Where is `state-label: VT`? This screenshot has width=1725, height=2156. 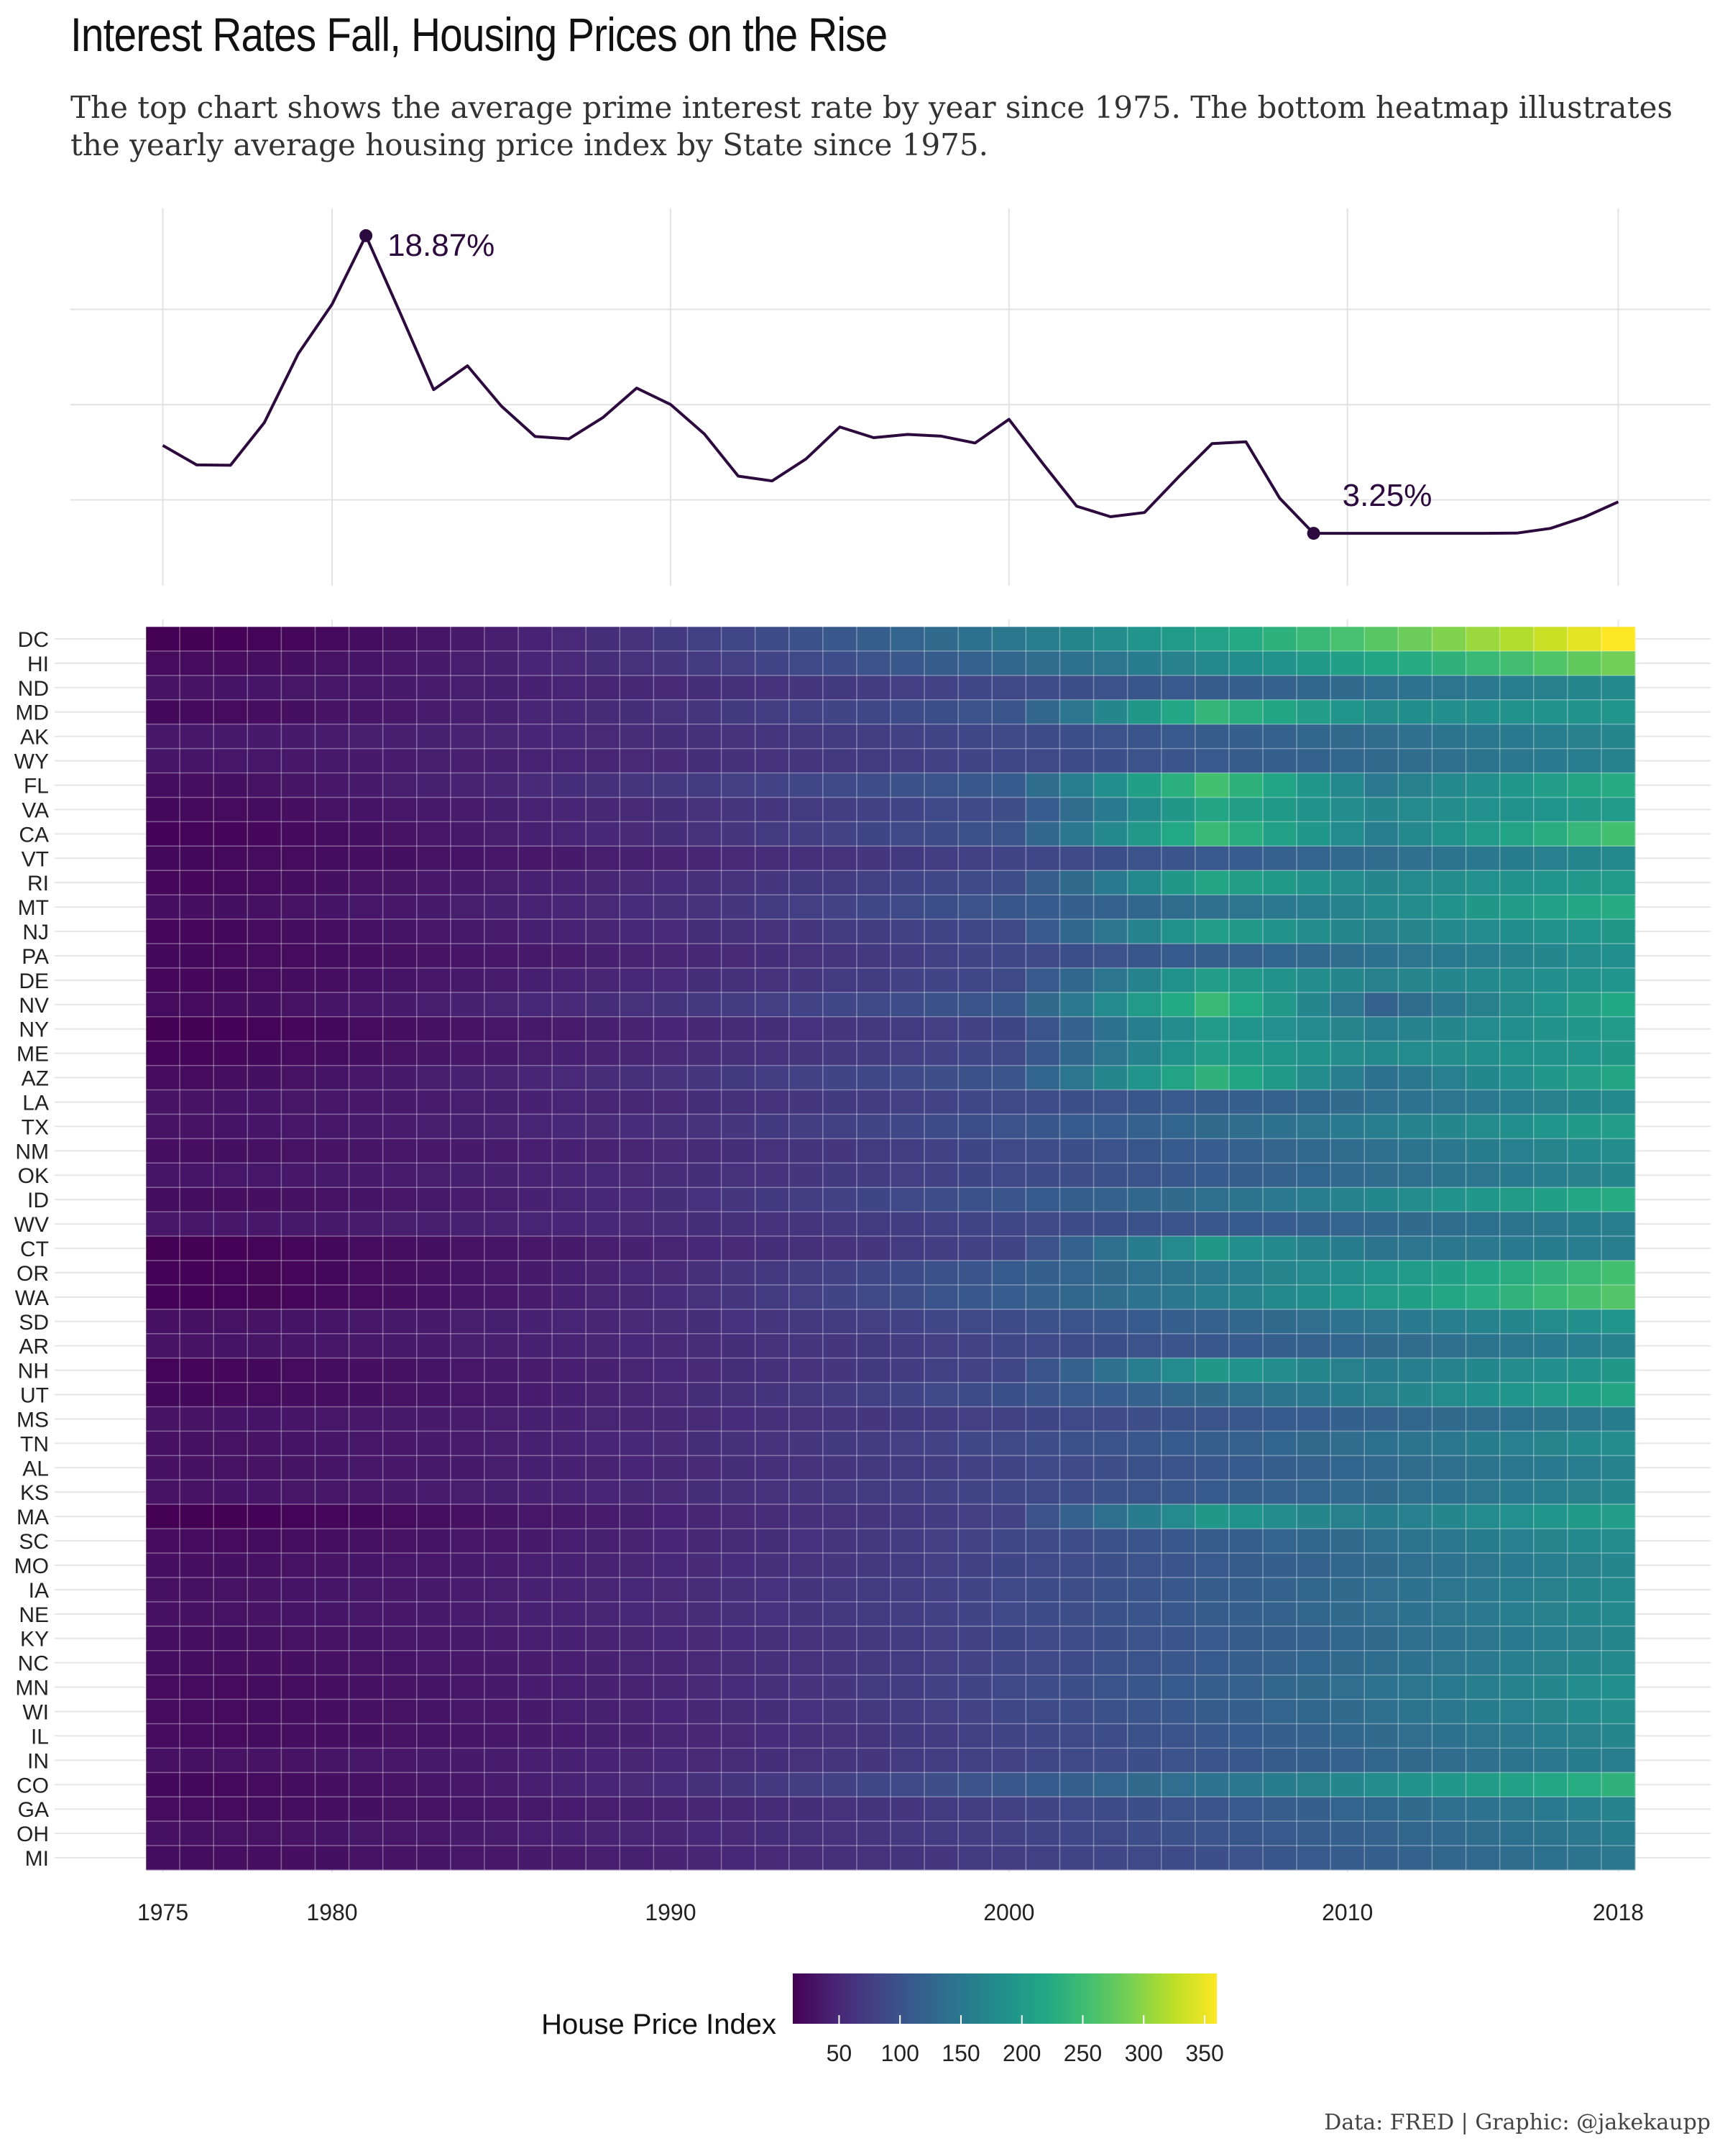
state-label: VT is located at coordinates (35, 859).